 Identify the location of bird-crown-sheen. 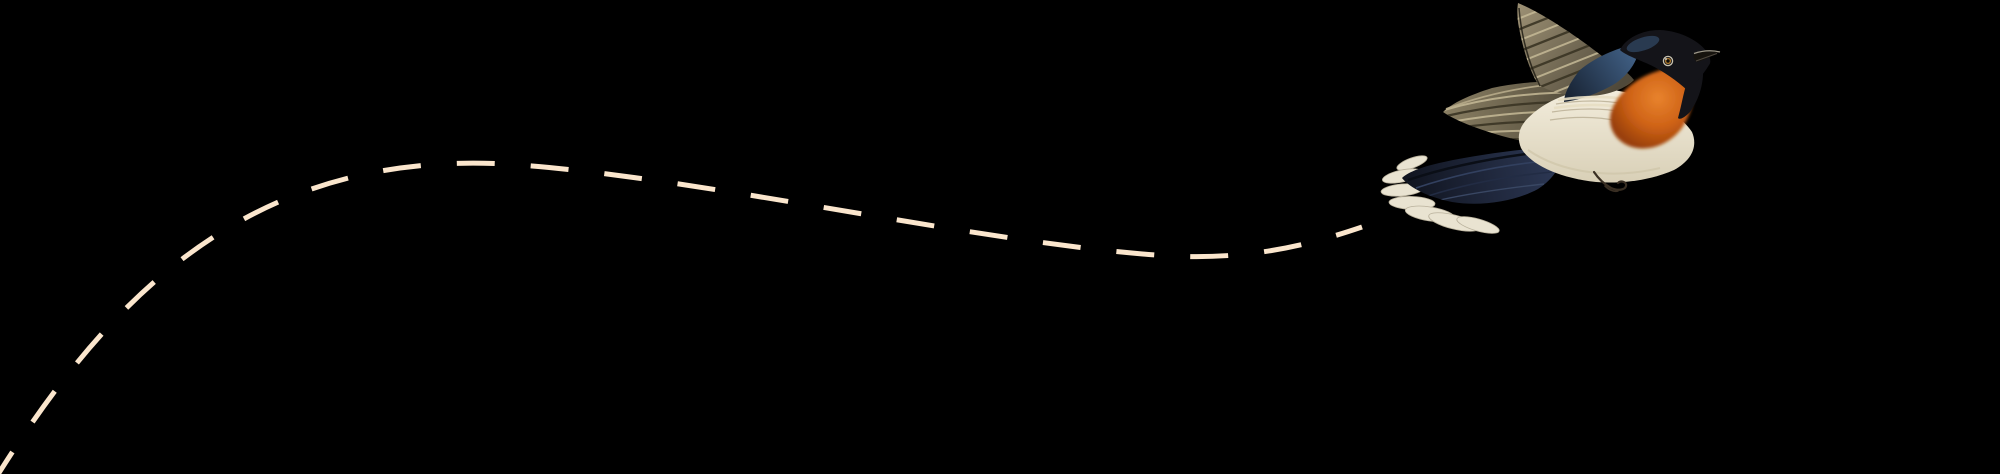
(1643, 44).